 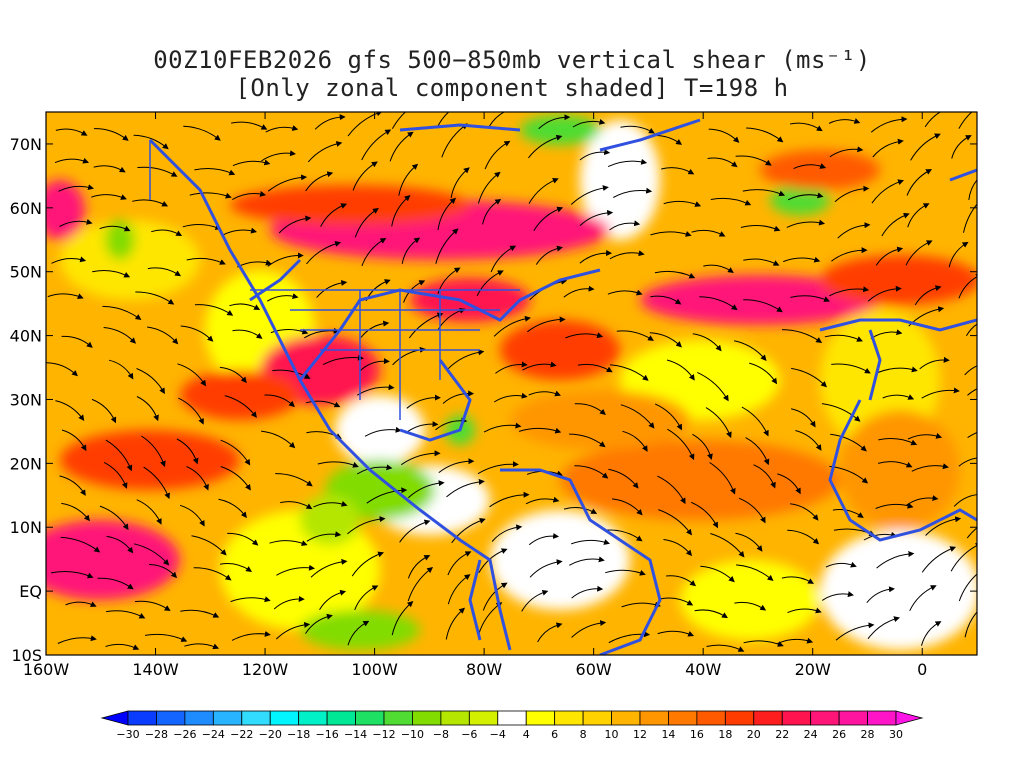 I want to click on lat-label: 10N, so click(x=26, y=527).